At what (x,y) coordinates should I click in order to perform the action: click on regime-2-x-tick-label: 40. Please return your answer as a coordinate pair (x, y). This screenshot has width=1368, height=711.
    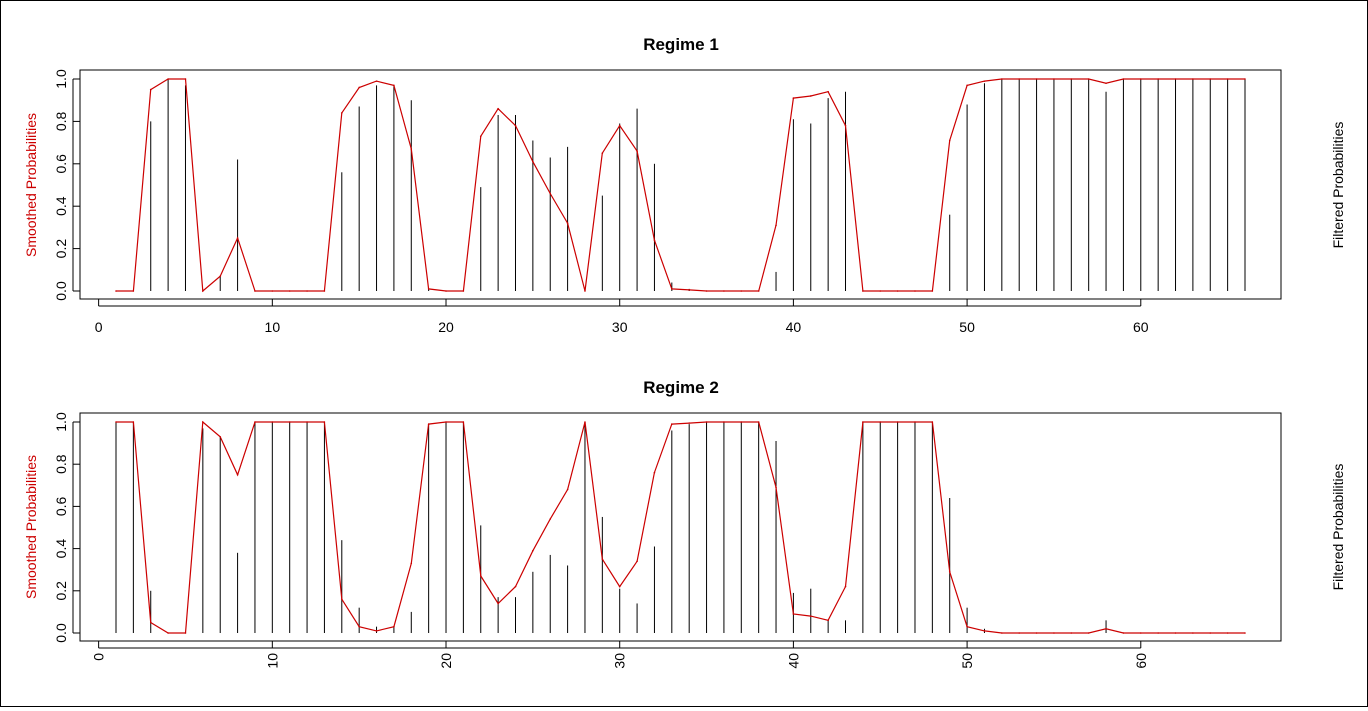
    Looking at the image, I should click on (793, 661).